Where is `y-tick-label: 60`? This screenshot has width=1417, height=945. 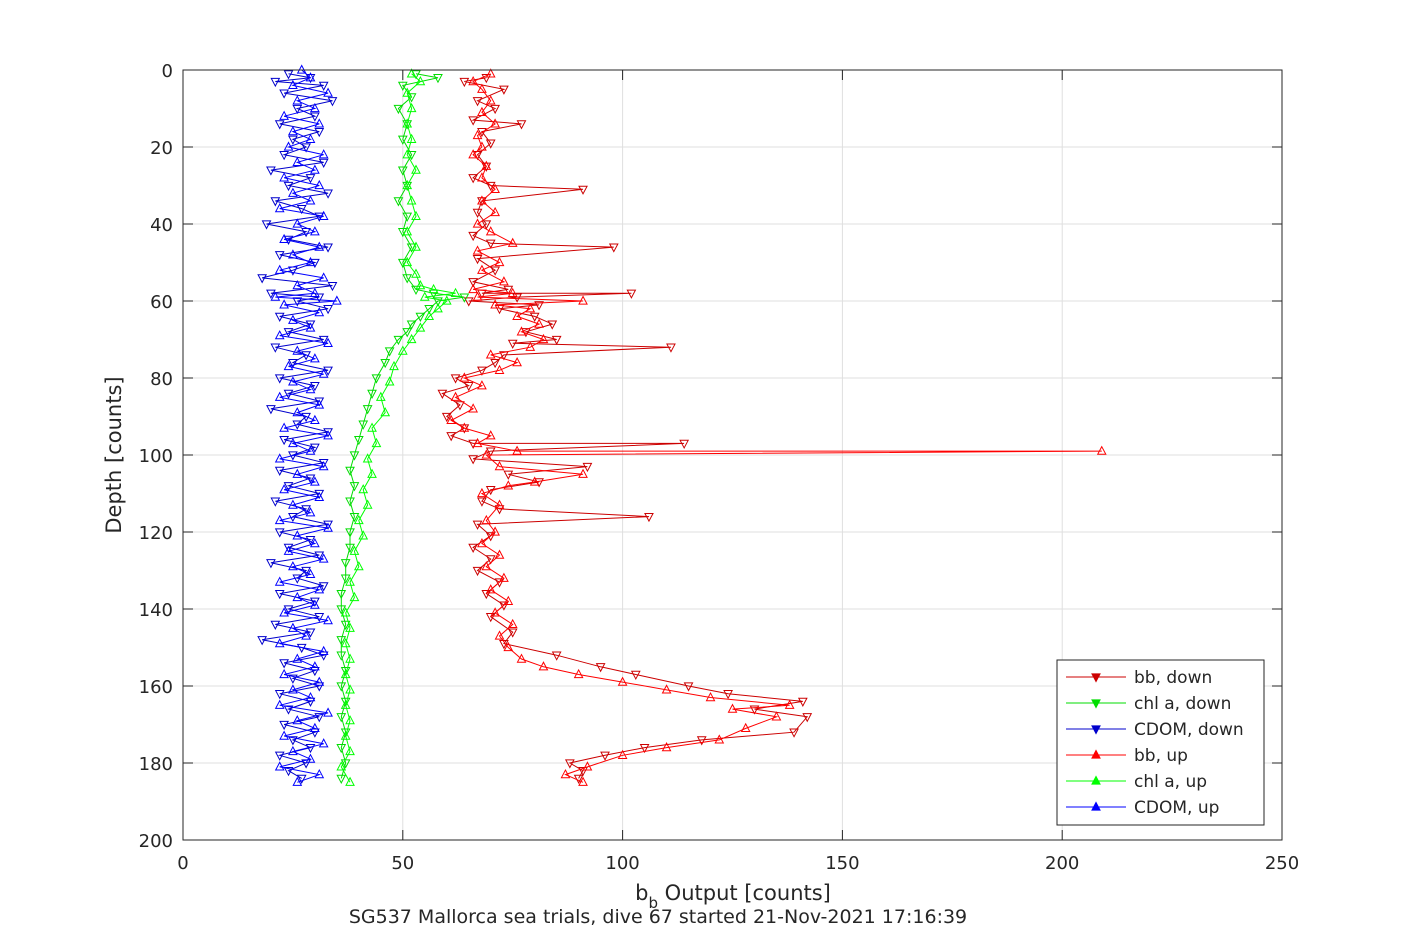
y-tick-label: 60 is located at coordinates (161, 302).